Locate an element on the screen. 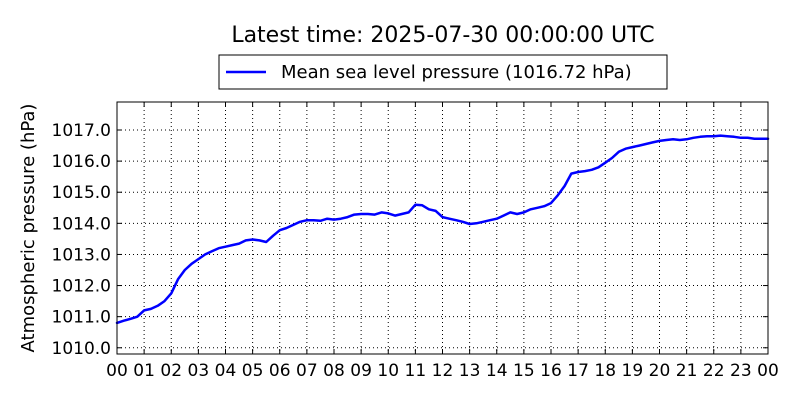 This screenshot has height=400, width=800. x-tick-label: 09 is located at coordinates (361, 371).